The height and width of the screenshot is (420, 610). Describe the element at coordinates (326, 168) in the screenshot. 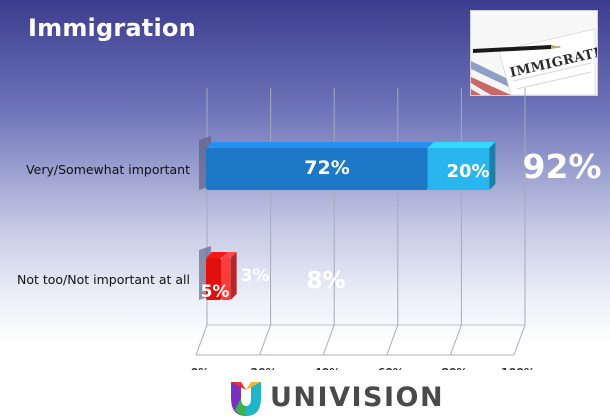

I see `data-label: 72%` at that location.